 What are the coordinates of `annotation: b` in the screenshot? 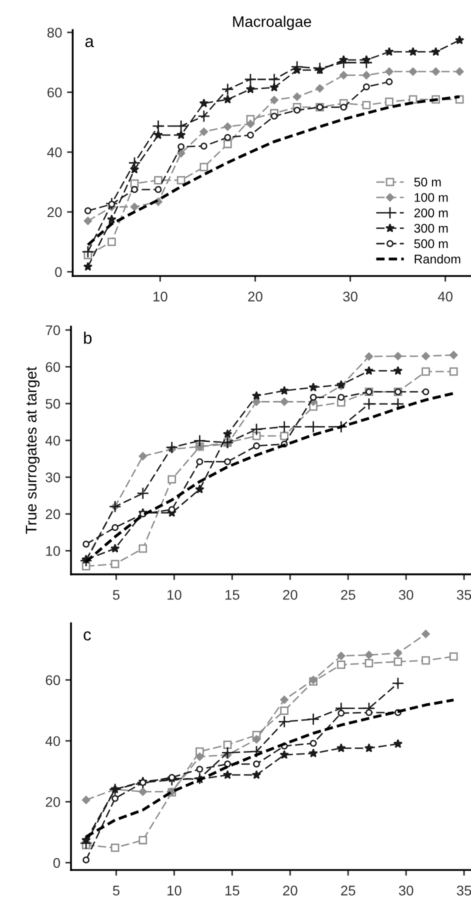 It's located at (88, 338).